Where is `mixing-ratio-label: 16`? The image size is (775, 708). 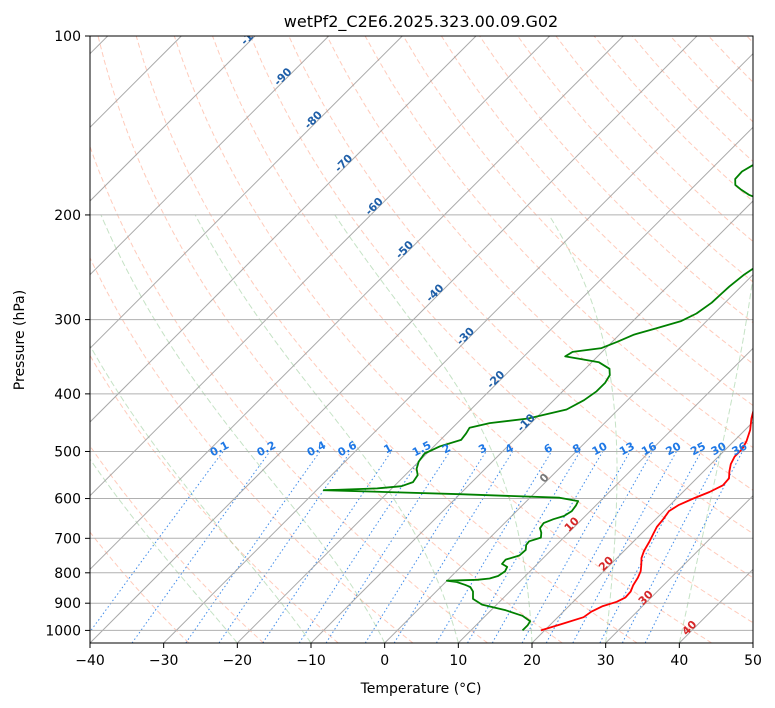 mixing-ratio-label: 16 is located at coordinates (649, 448).